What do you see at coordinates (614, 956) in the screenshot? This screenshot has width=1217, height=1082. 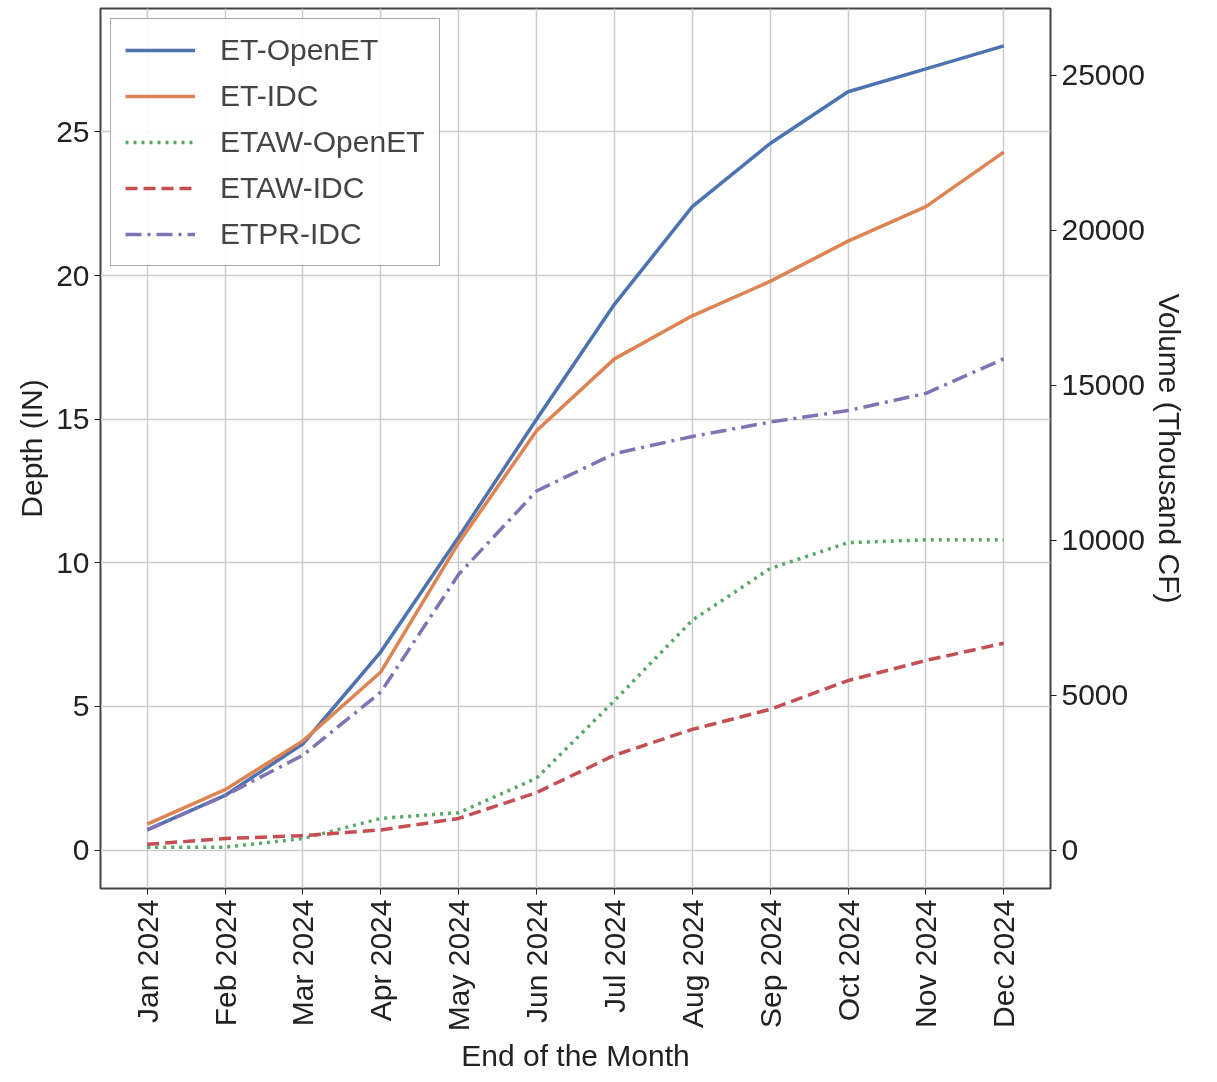 I see `x-tick-label: Jul 2024` at bounding box center [614, 956].